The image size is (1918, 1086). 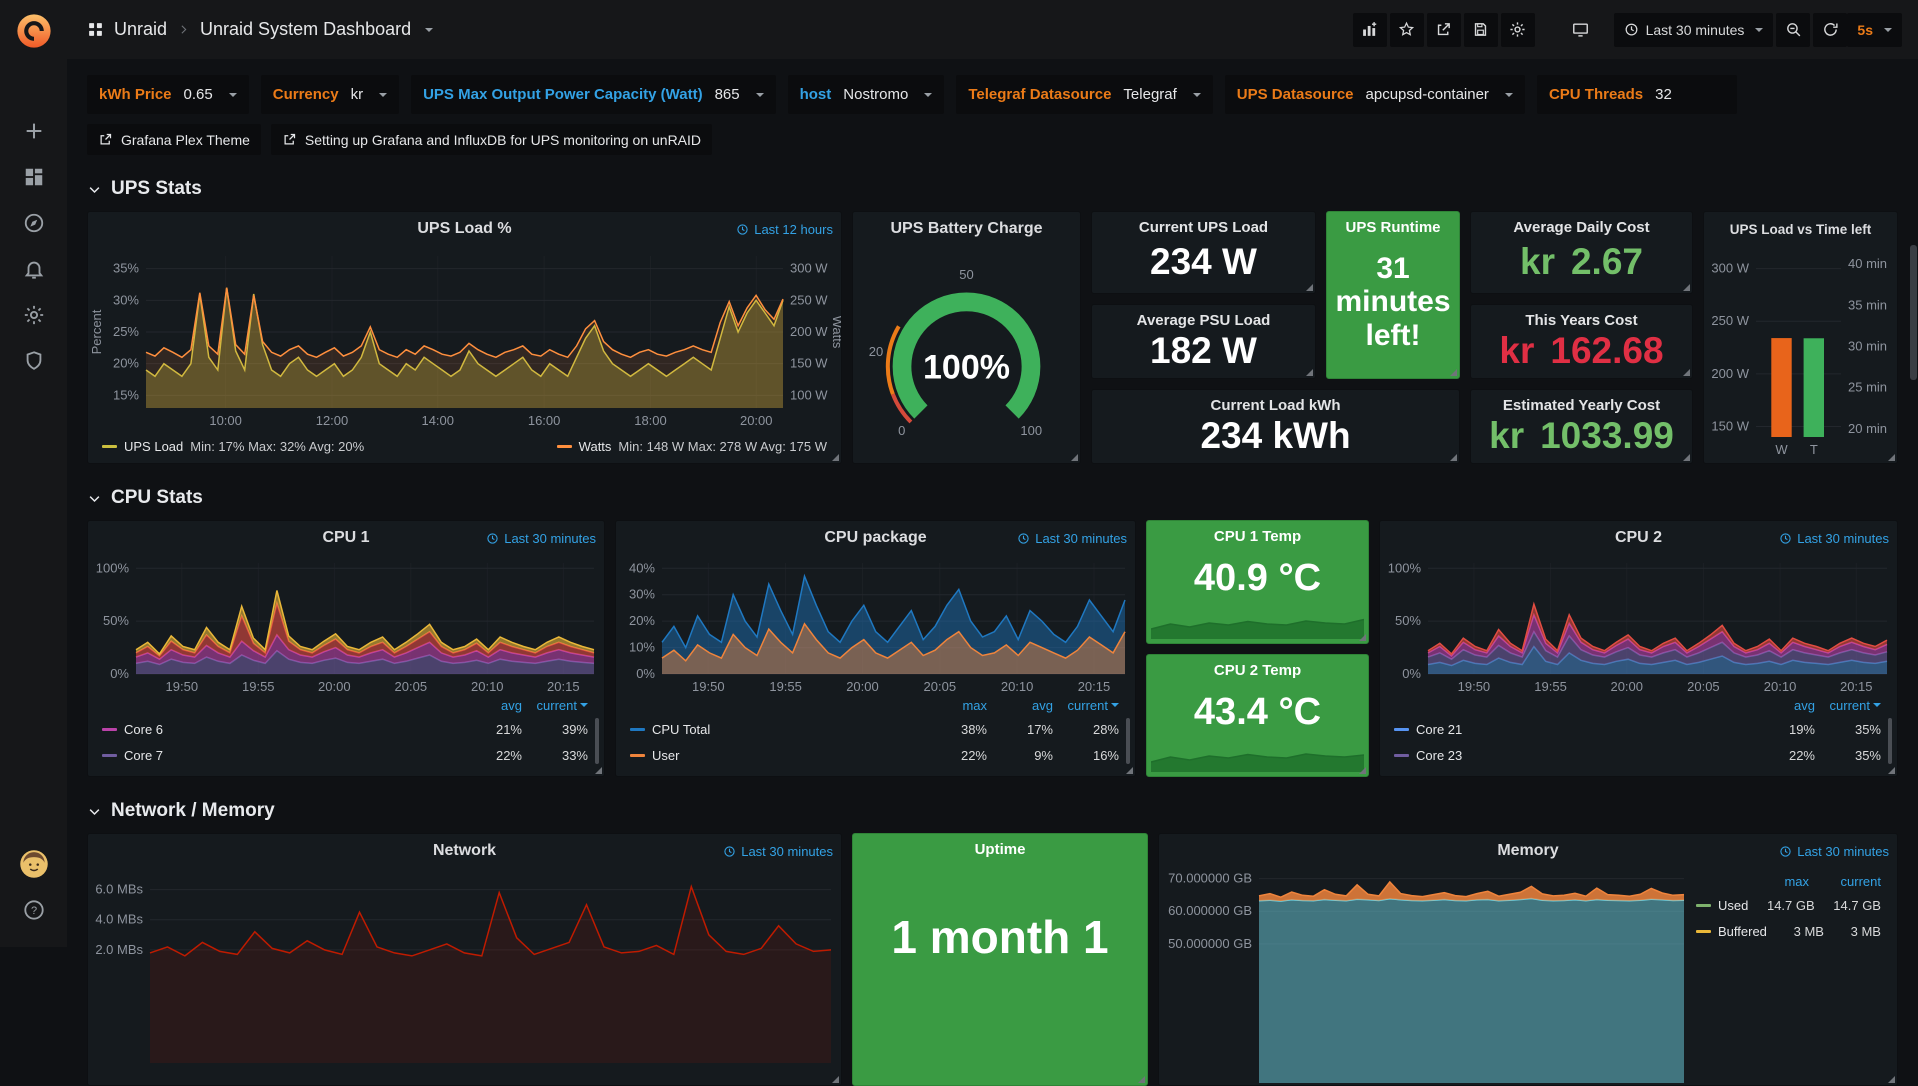 I want to click on star-dashboard-button, so click(x=1407, y=30).